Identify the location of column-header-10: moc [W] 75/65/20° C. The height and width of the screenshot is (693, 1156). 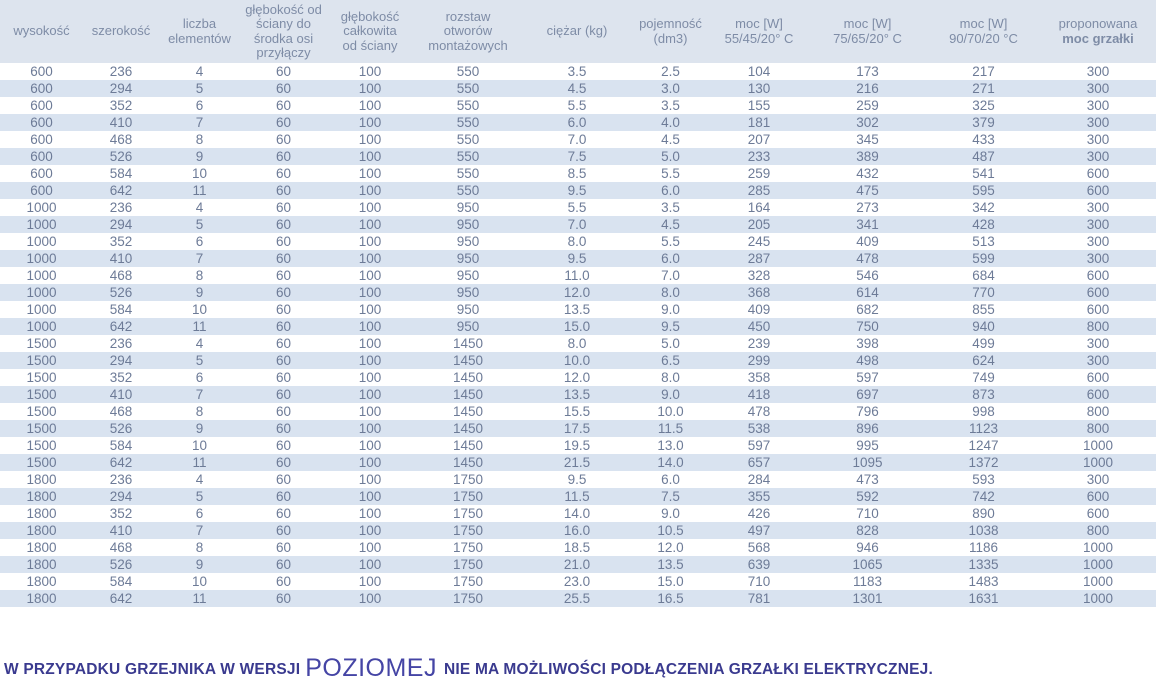
(867, 31).